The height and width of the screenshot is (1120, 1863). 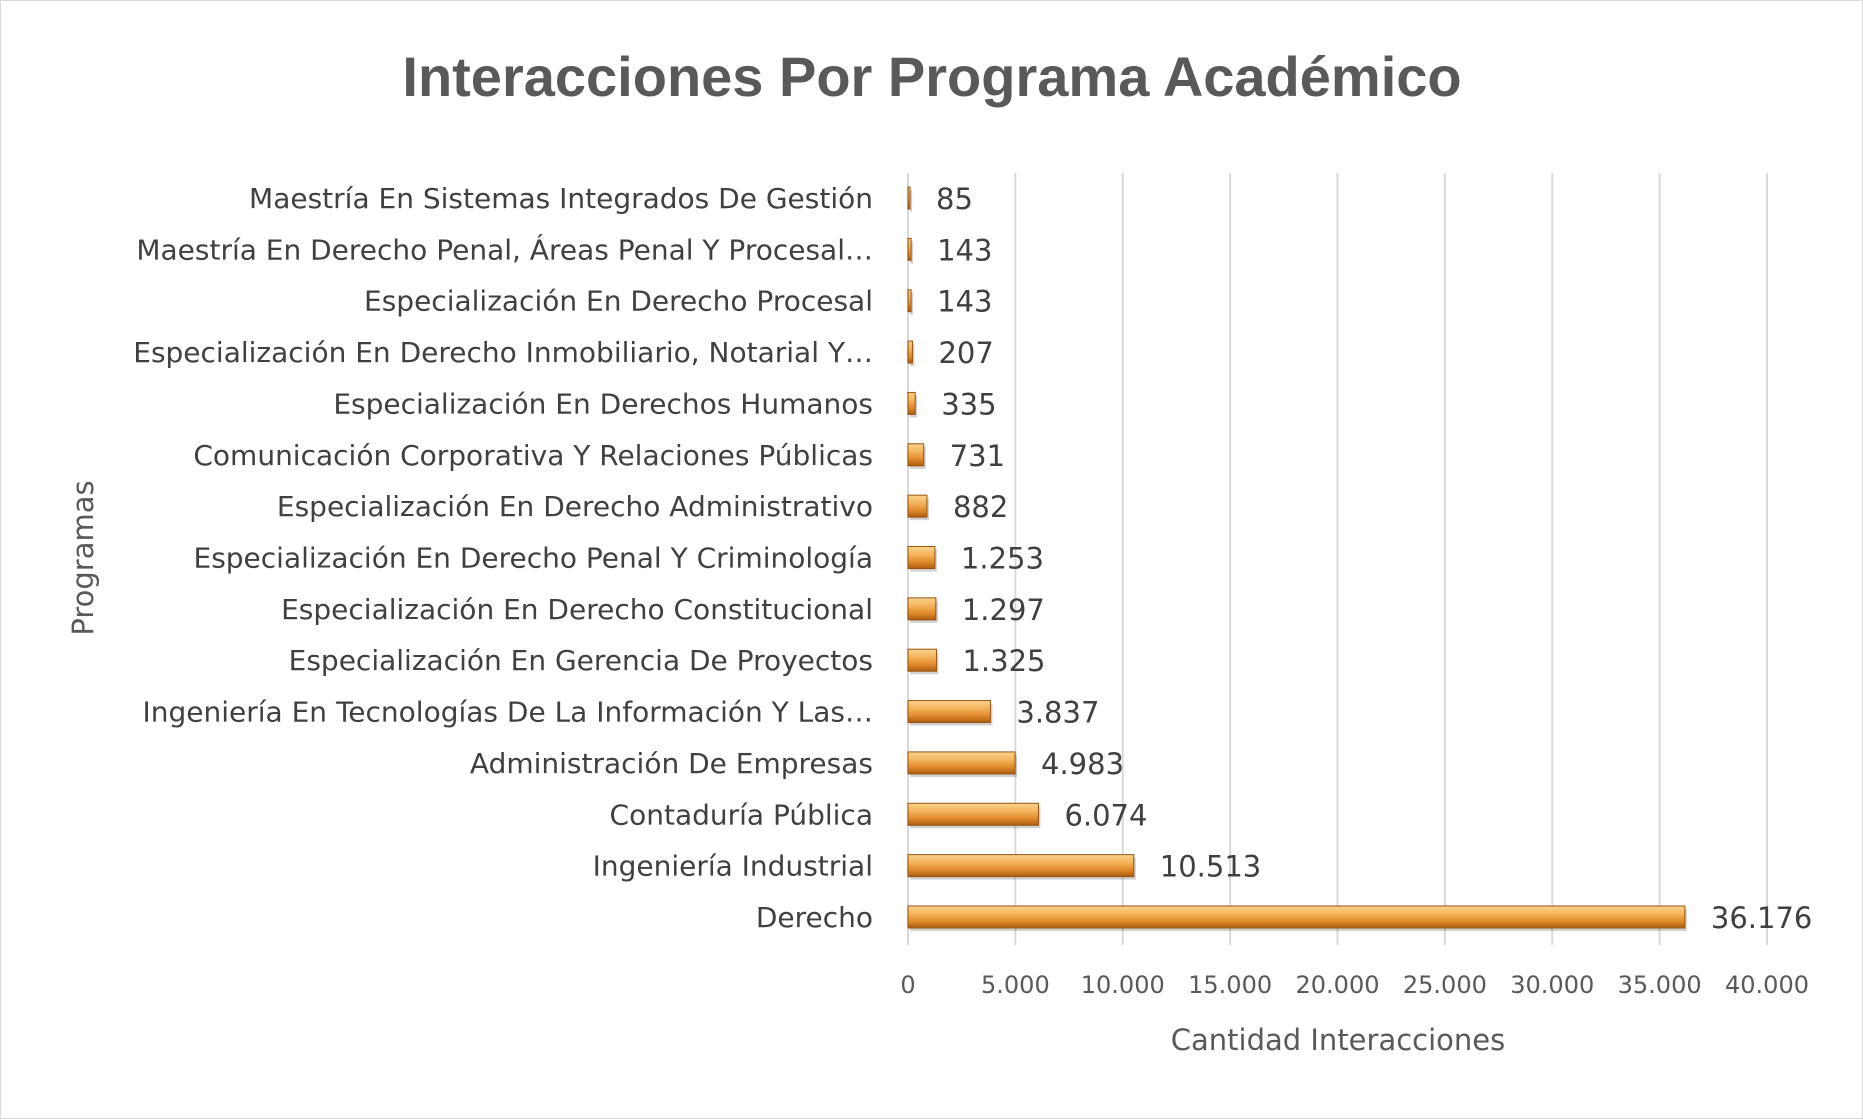 What do you see at coordinates (1210, 867) in the screenshot?
I see `value-label: 10.513` at bounding box center [1210, 867].